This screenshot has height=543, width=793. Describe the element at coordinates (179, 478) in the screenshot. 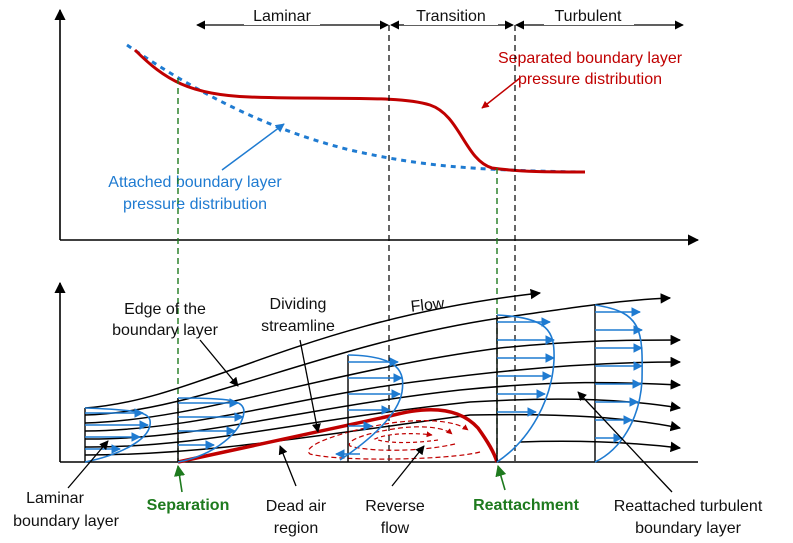

I see `separation-pointer` at that location.